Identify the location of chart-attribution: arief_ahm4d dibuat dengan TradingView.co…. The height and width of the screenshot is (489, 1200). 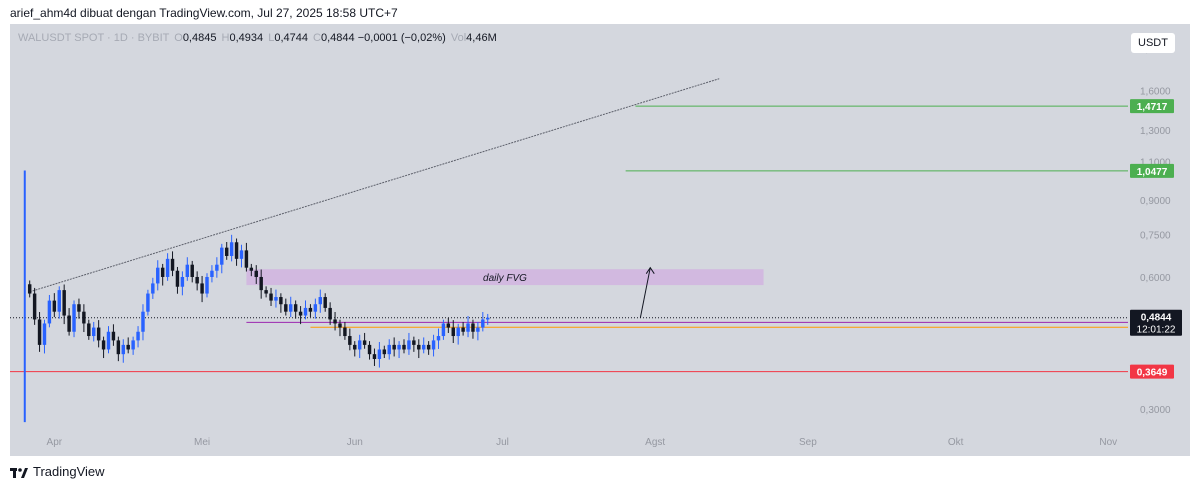
(204, 13).